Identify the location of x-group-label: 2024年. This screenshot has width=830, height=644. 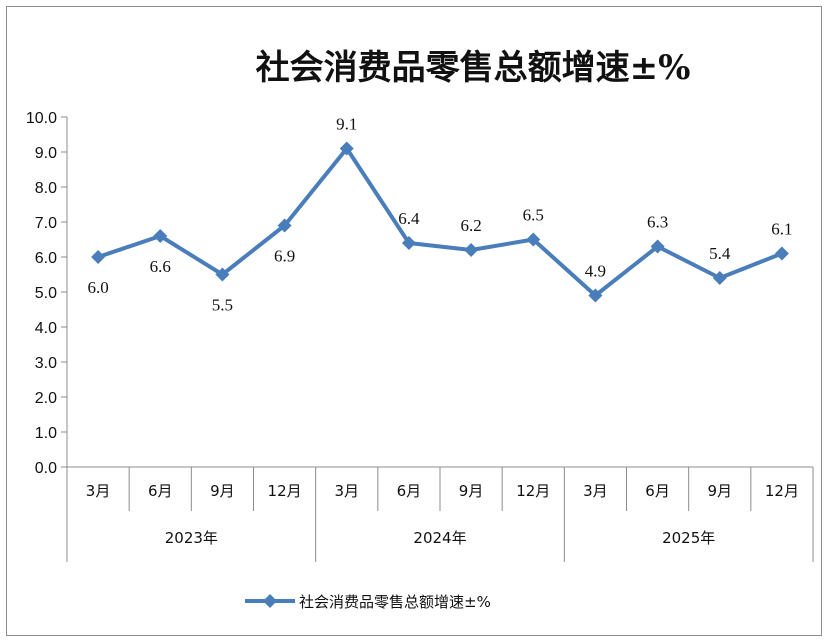
(439, 538).